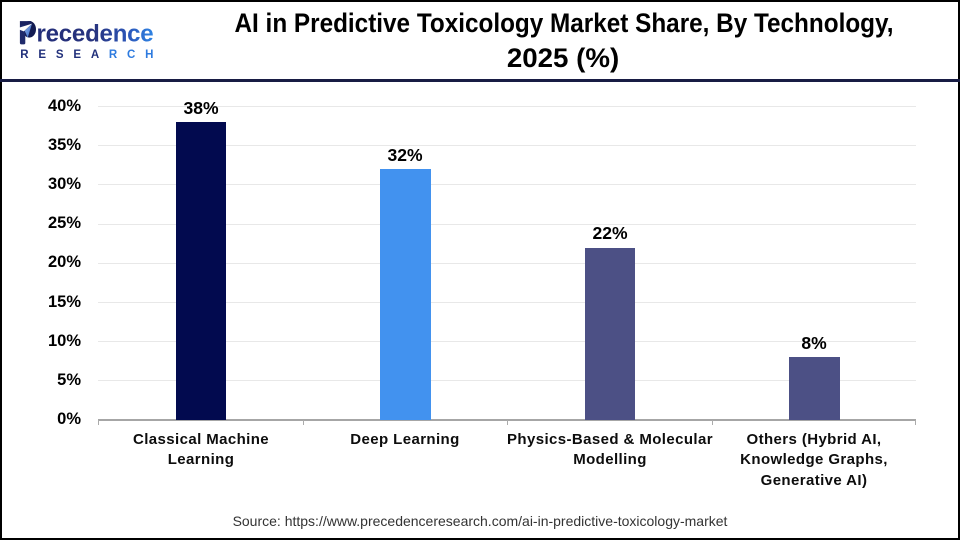 The width and height of the screenshot is (960, 540). What do you see at coordinates (91, 55) in the screenshot?
I see `svg-text: RESEARCH` at bounding box center [91, 55].